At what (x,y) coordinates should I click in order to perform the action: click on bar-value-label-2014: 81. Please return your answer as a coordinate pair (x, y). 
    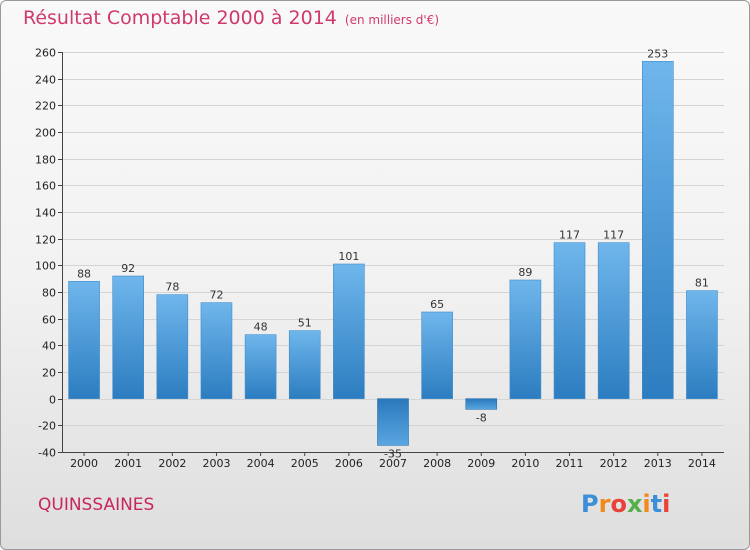
    Looking at the image, I should click on (702, 283).